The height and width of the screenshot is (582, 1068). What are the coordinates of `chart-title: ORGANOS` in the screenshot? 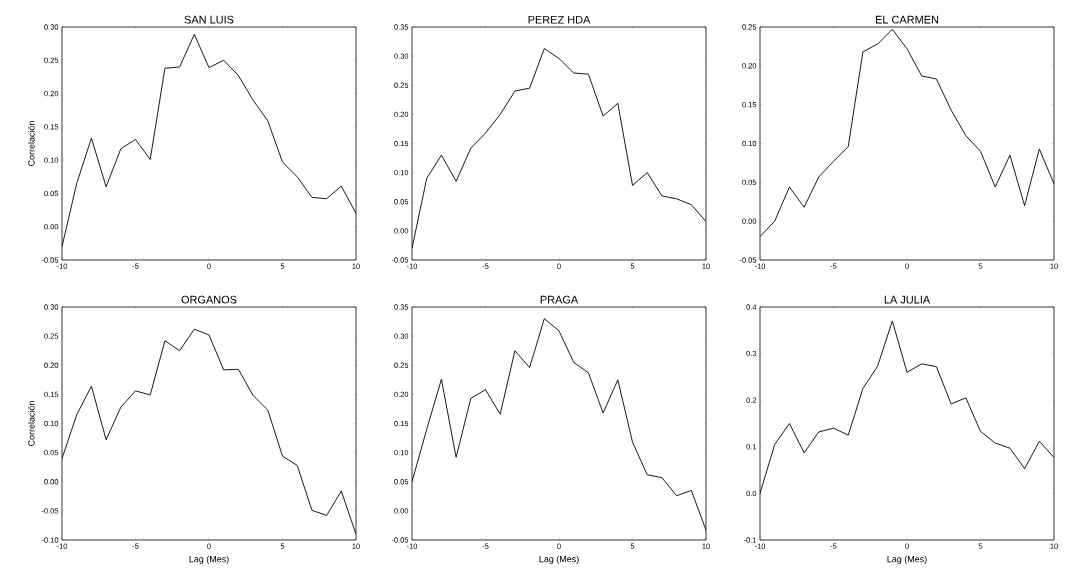 It's located at (209, 299).